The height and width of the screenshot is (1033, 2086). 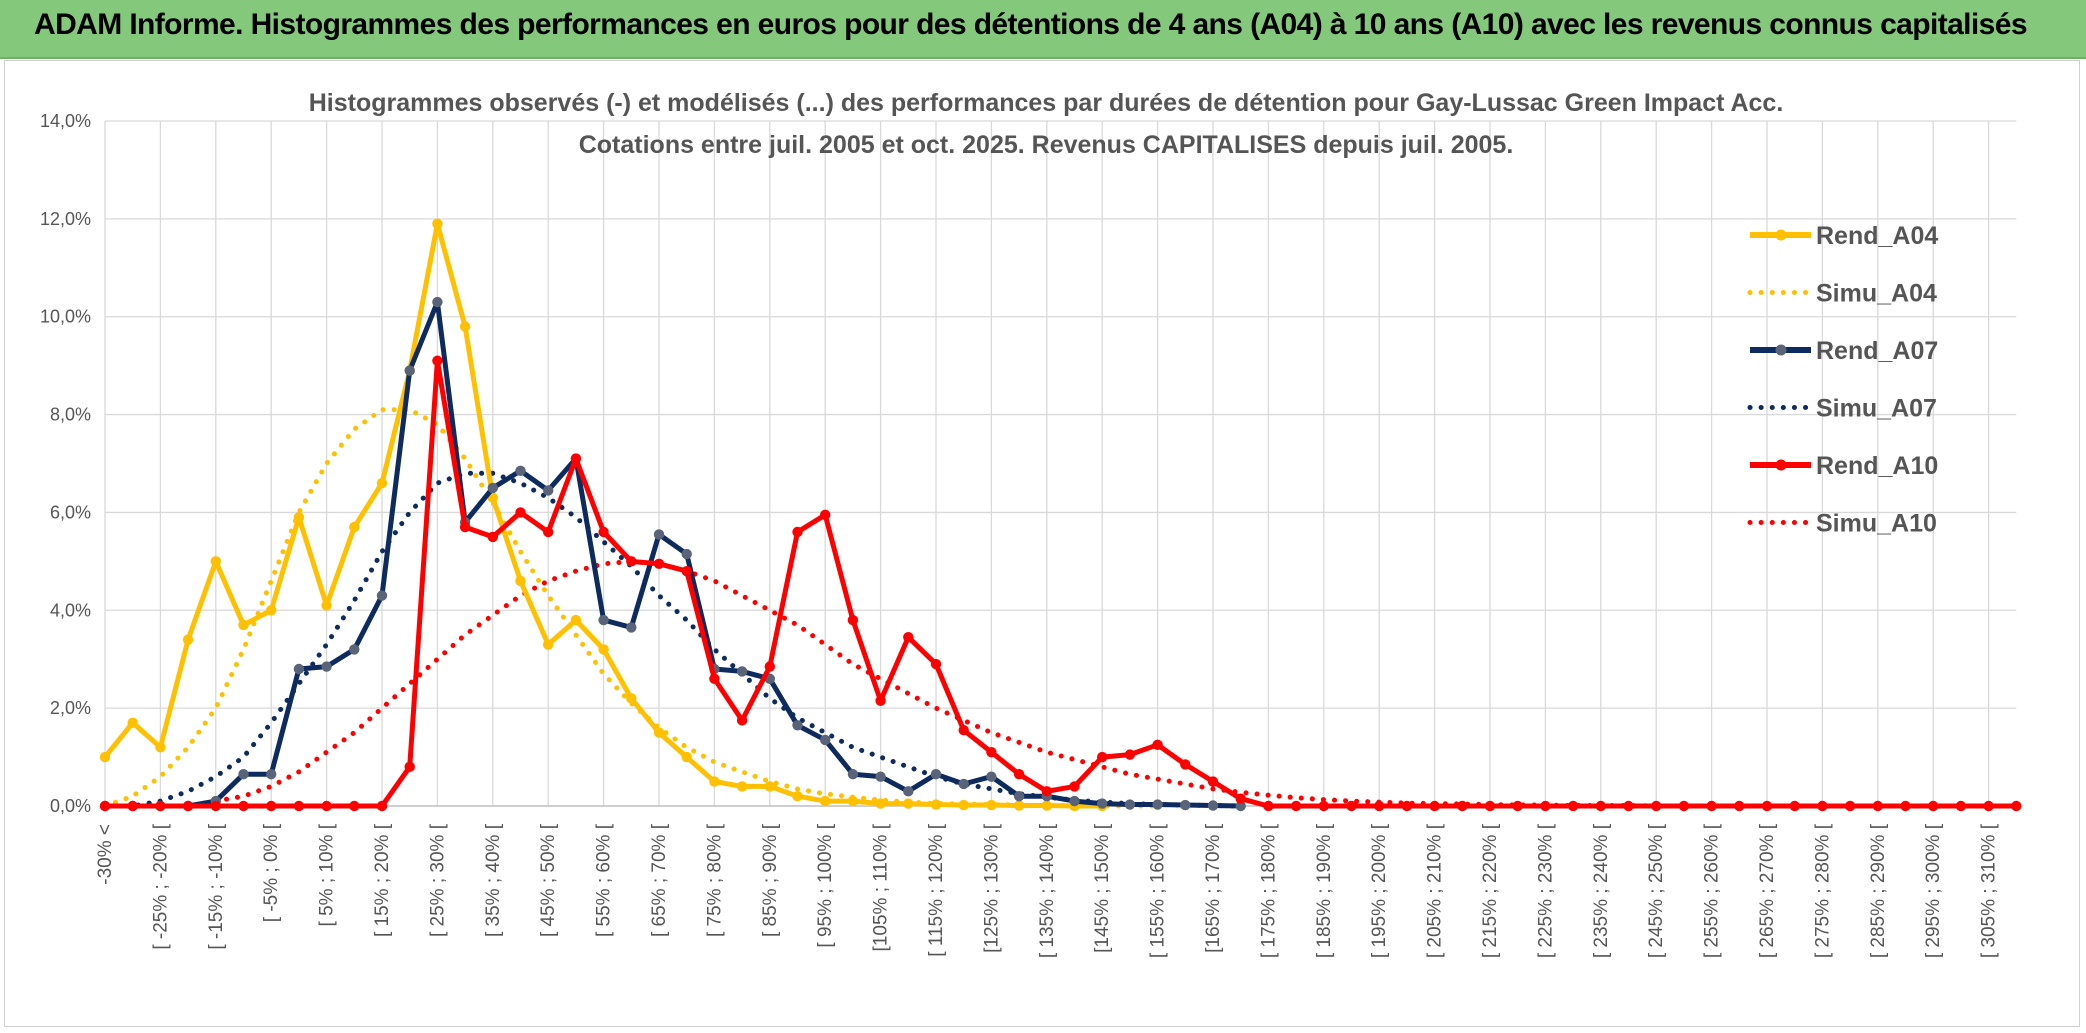 What do you see at coordinates (1435, 890) in the screenshot?
I see `x-tick-label: [ 205% ; 210% [` at bounding box center [1435, 890].